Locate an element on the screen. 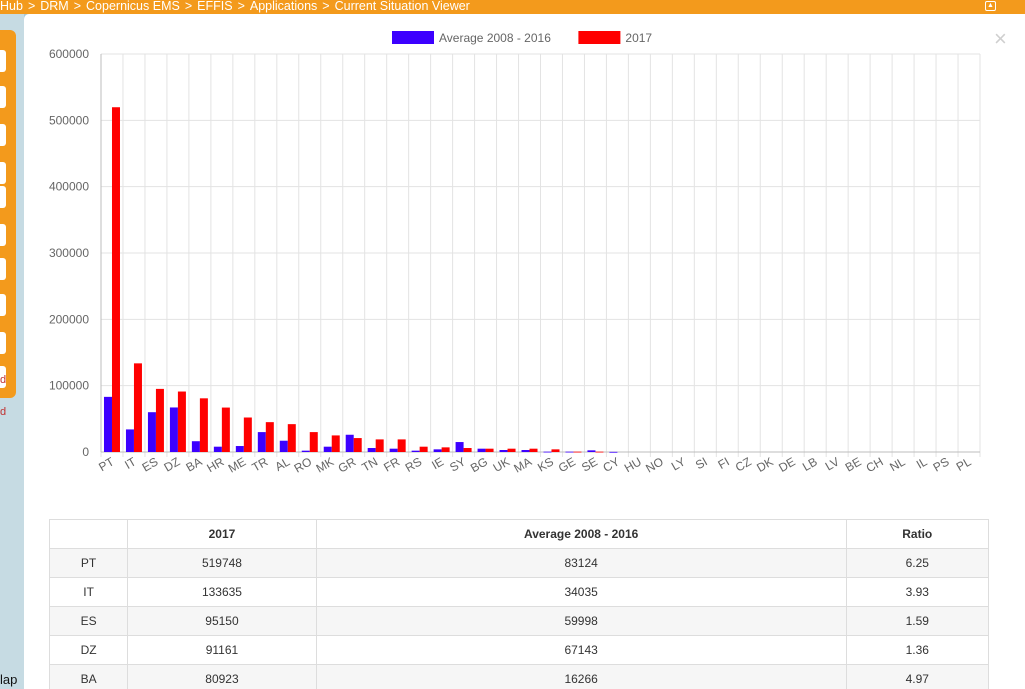  table-cell: 59998 is located at coordinates (581, 621).